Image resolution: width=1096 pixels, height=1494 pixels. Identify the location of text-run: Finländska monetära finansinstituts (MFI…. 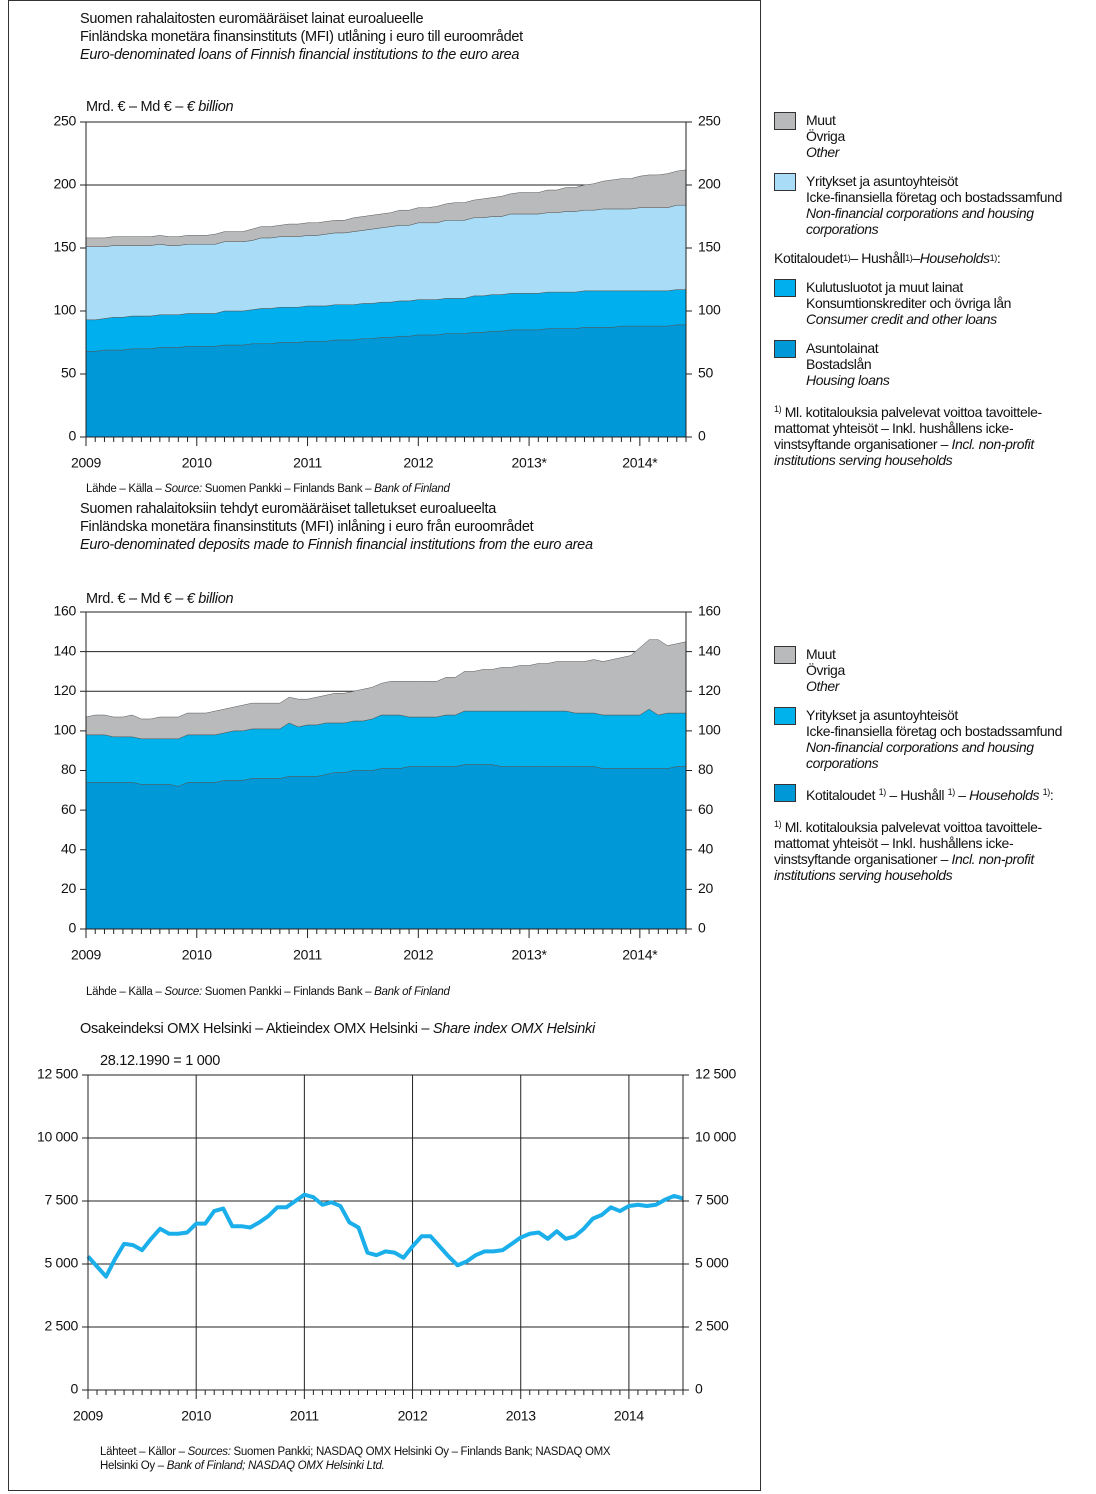
(301, 37).